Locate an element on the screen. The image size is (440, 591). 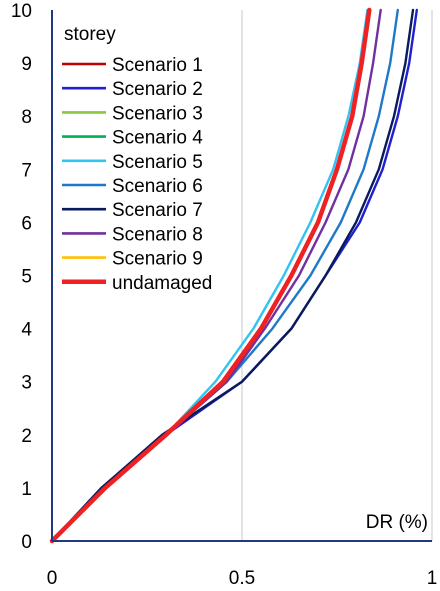
legend-title: storey is located at coordinates (90, 34).